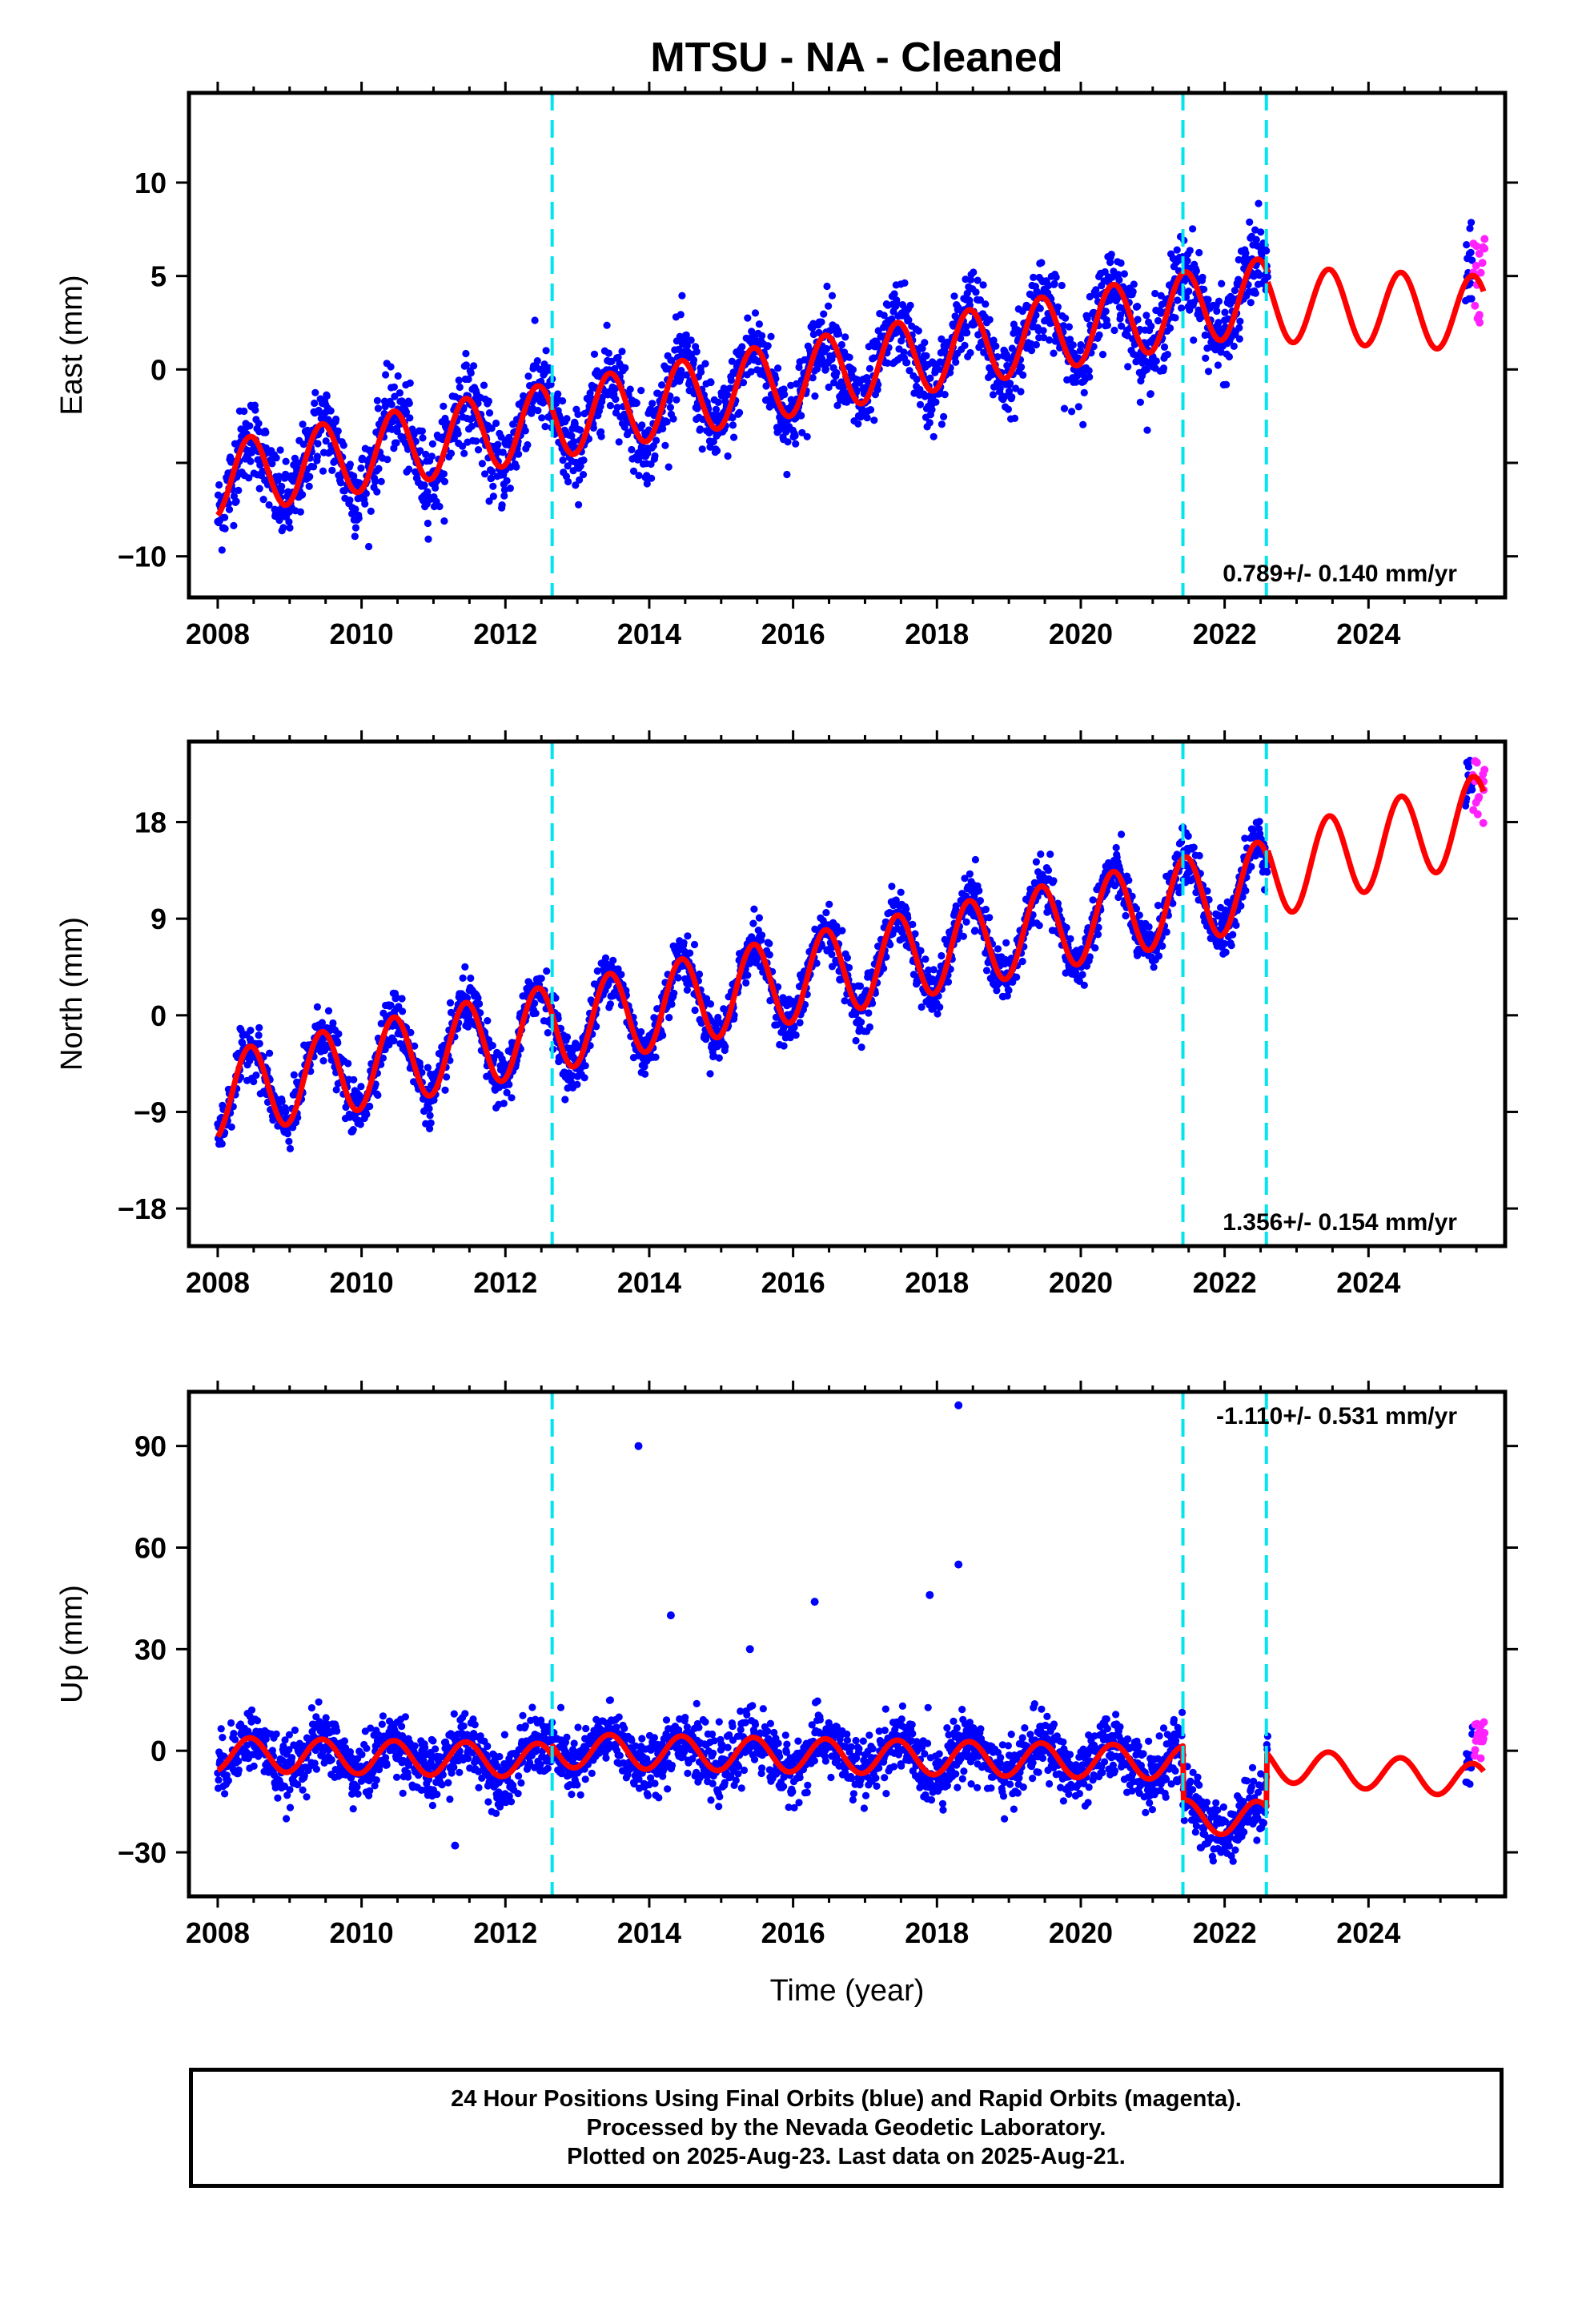 Image resolution: width=1582 pixels, height=2324 pixels. Describe the element at coordinates (362, 633) in the screenshot. I see `x-tick-label: 2010` at that location.